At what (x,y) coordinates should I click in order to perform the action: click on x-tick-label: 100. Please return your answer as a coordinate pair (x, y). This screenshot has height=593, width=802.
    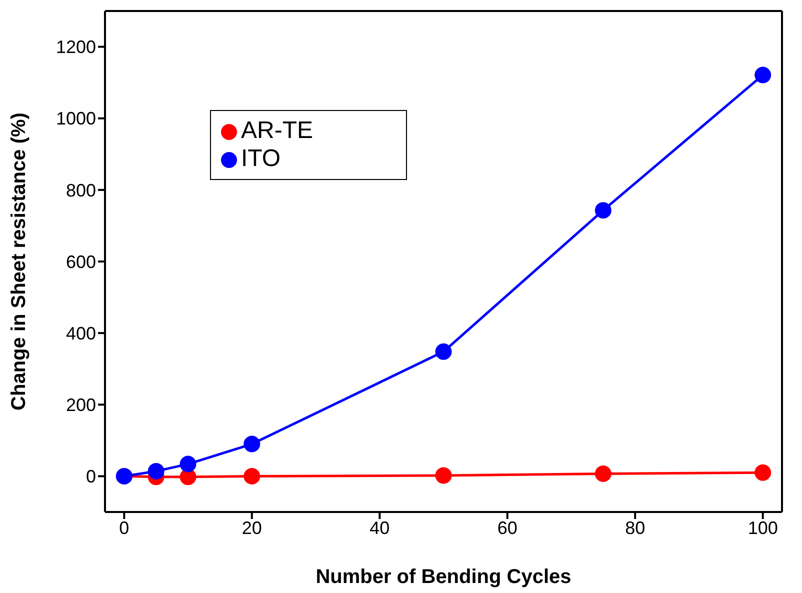
    Looking at the image, I should click on (763, 528).